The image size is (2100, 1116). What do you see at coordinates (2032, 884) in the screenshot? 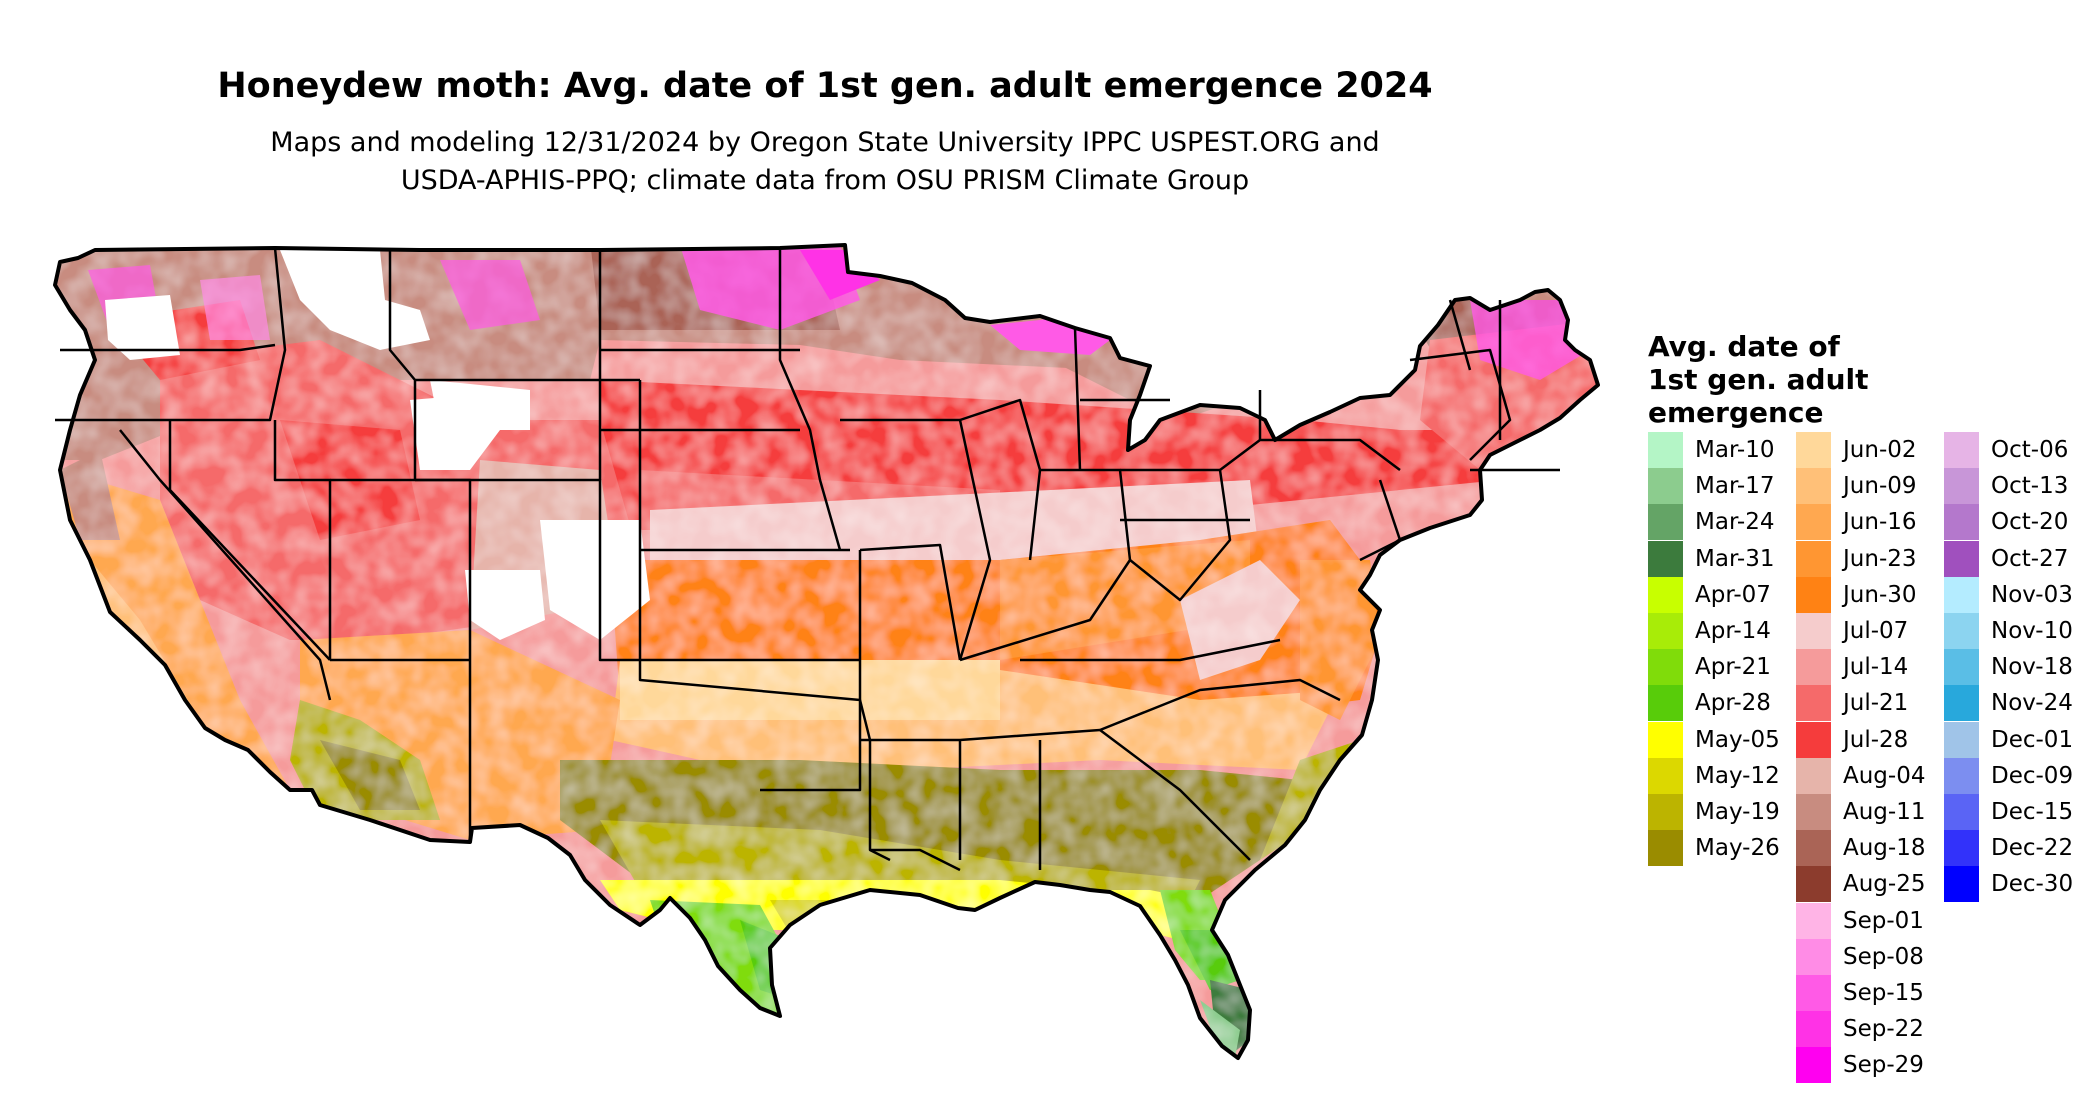
I see `legend-label: Dec-30` at bounding box center [2032, 884].